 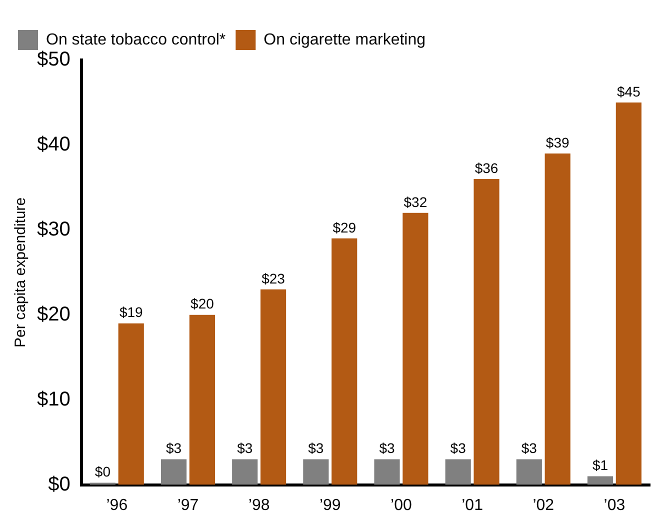 I want to click on data-label: $45, so click(x=628, y=91).